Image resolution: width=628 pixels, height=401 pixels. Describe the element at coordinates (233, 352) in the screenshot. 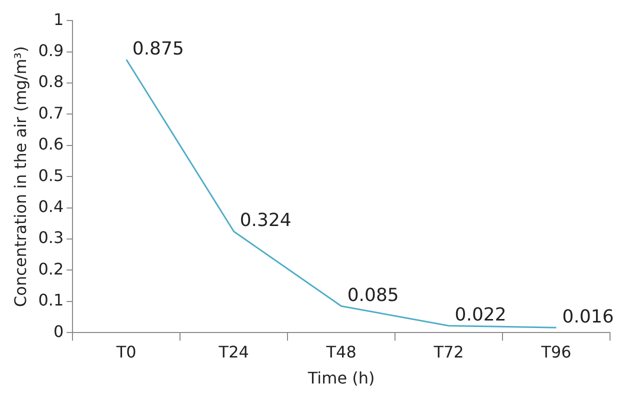

I see `x-tick-label: T24` at that location.